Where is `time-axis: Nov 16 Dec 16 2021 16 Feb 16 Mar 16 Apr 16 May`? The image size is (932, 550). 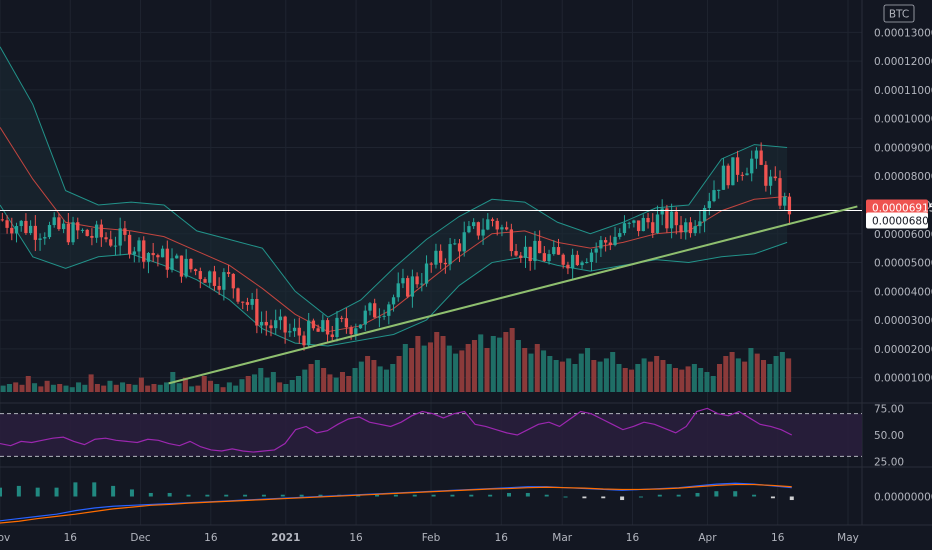 time-axis: Nov 16 Dec 16 2021 16 Feb 16 Mar 16 Apr 16 May is located at coordinates (429, 538).